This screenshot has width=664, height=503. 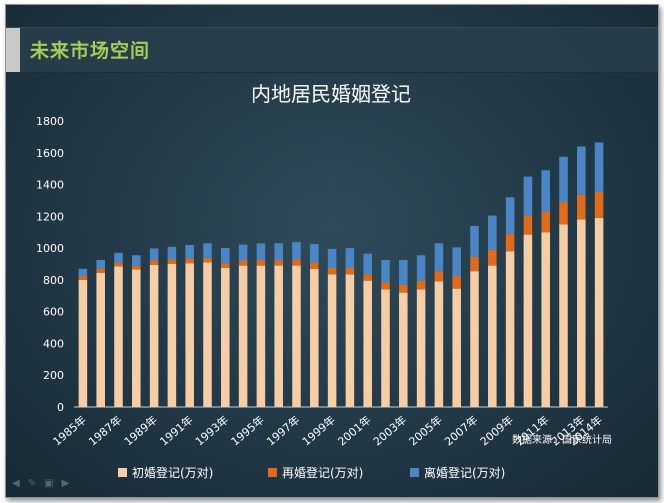 I want to click on y-tick-label: 200, so click(x=53, y=375).